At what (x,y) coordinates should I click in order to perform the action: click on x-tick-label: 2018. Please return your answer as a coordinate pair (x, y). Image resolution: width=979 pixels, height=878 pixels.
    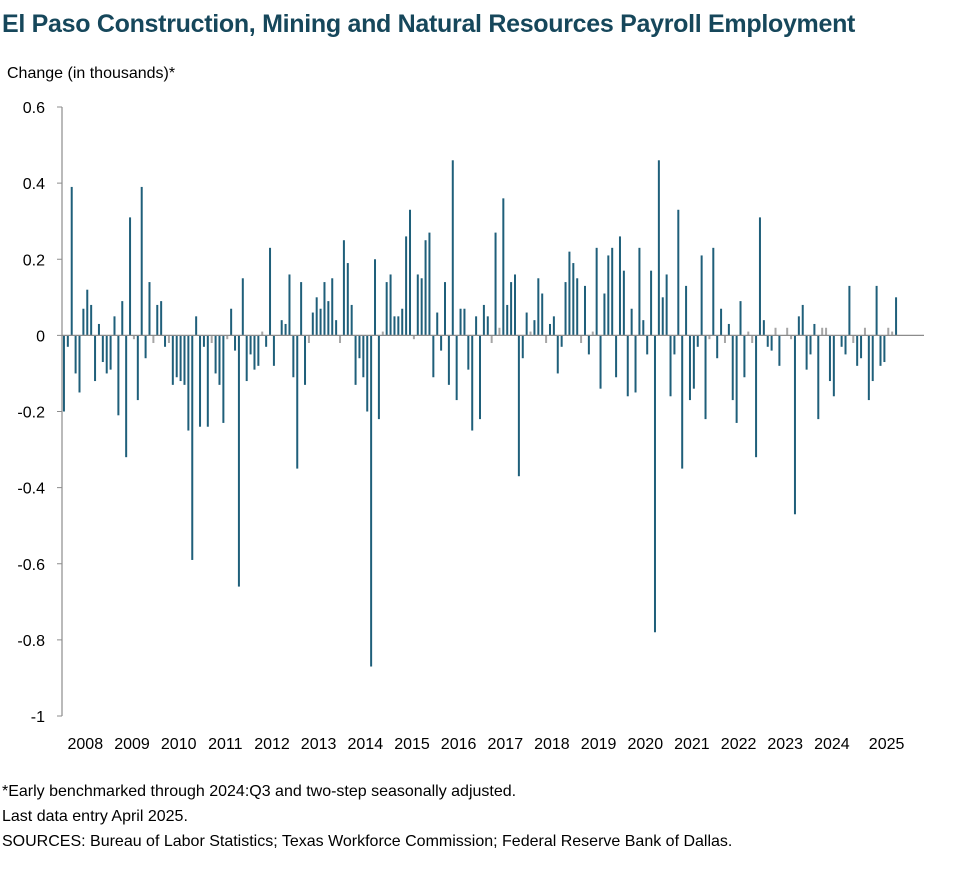
    Looking at the image, I should click on (552, 744).